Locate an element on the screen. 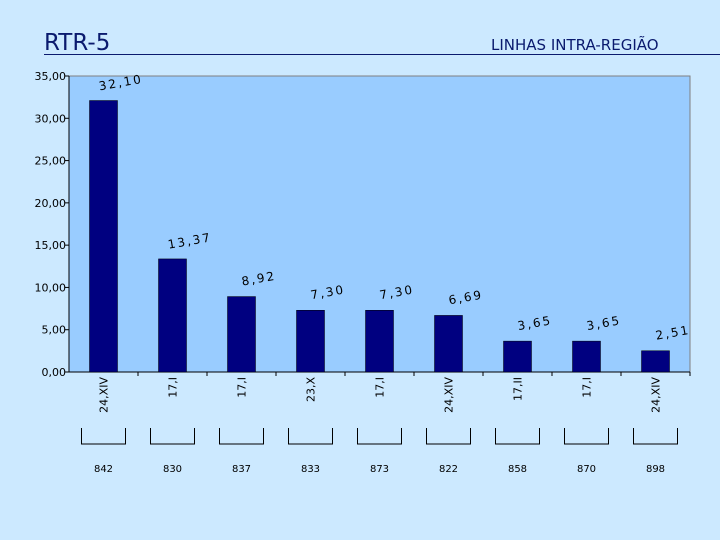 The height and width of the screenshot is (540, 720). code-label: 842 is located at coordinates (103, 469).